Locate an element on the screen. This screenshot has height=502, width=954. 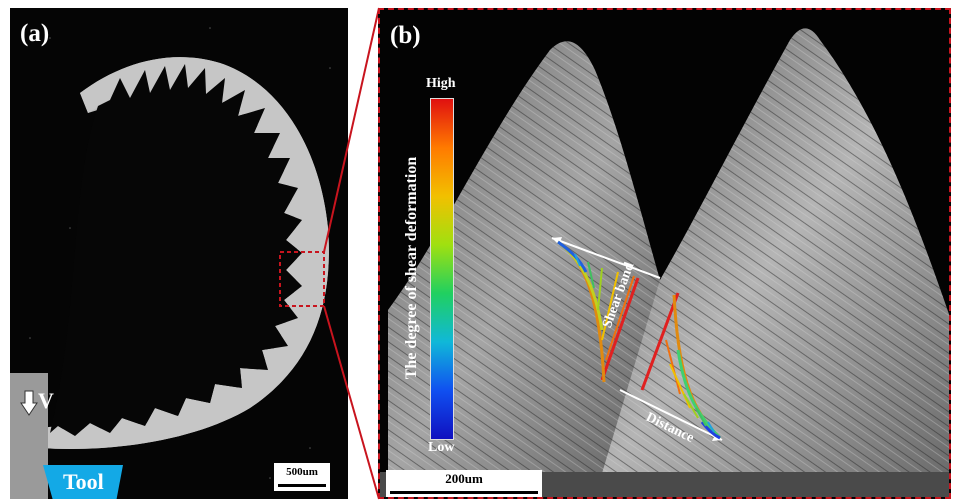
tool-label: Tool is located at coordinates (83, 482).